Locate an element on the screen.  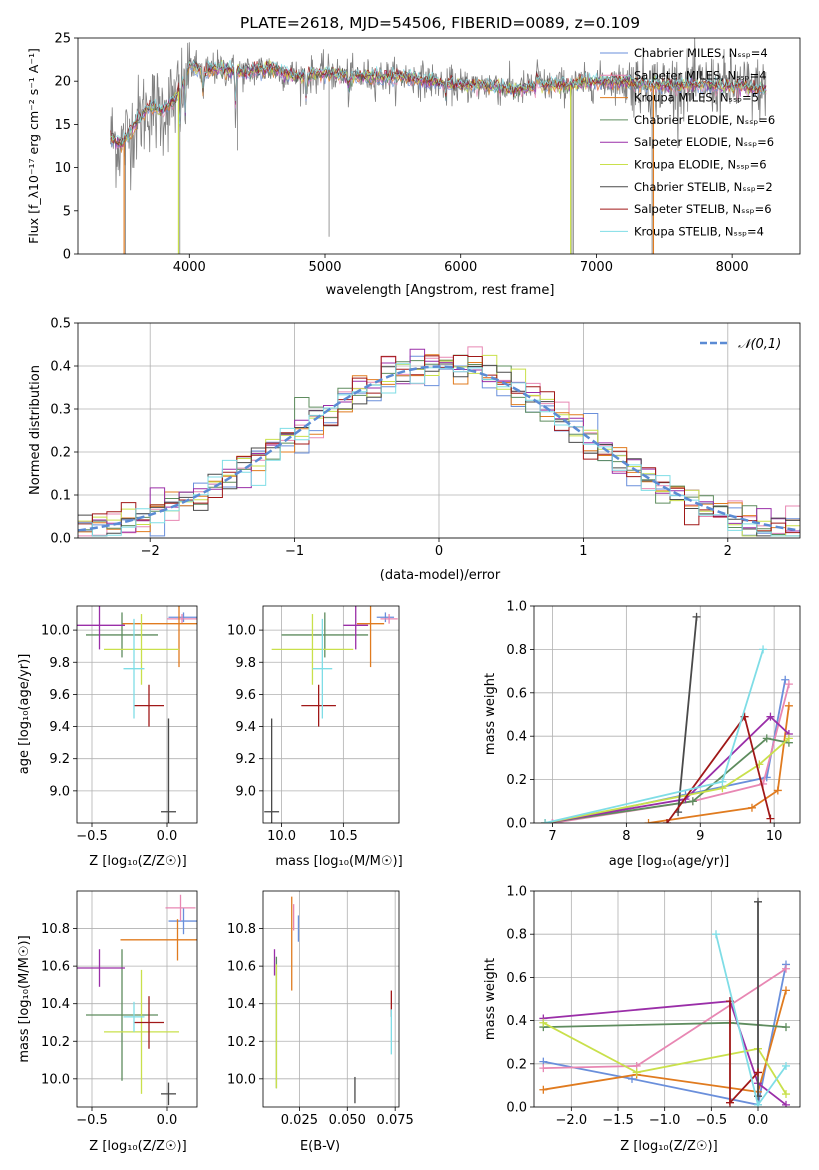
mass_vs_ebv-frame is located at coordinates (331, 999).